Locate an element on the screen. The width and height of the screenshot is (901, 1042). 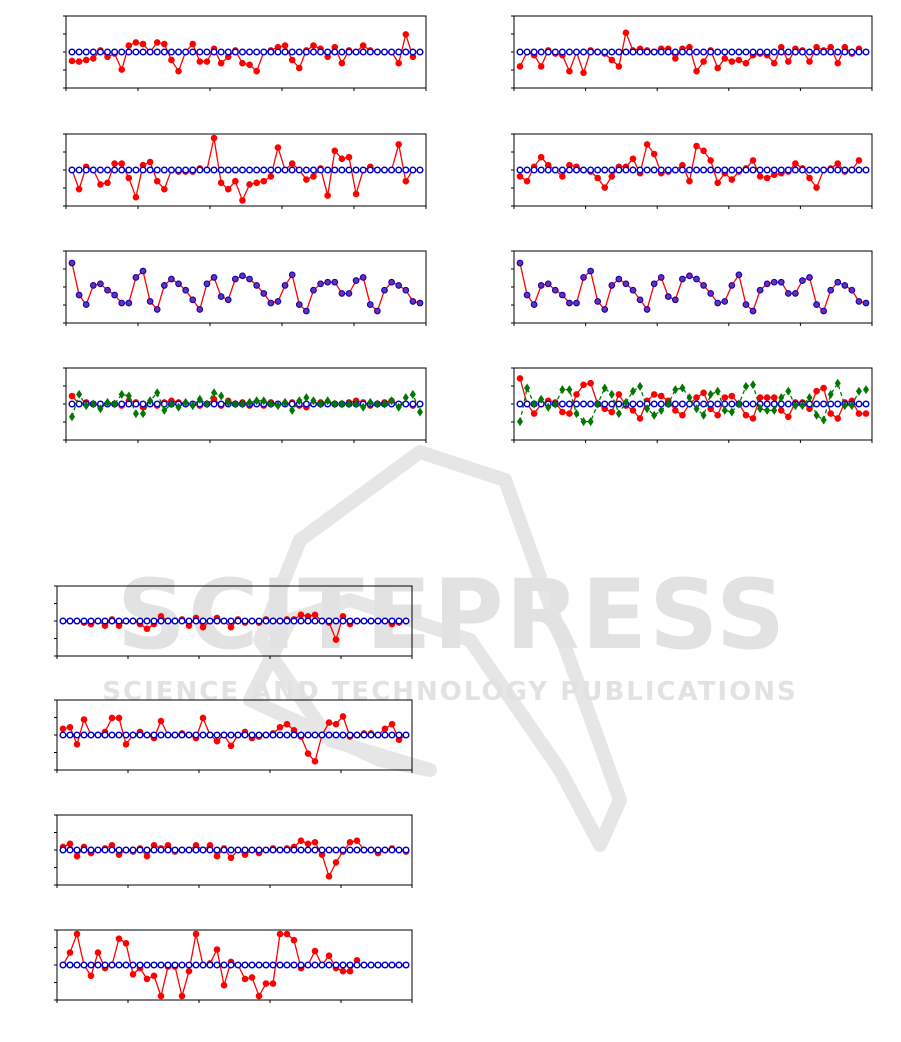
plot-area is located at coordinates (693, 287).